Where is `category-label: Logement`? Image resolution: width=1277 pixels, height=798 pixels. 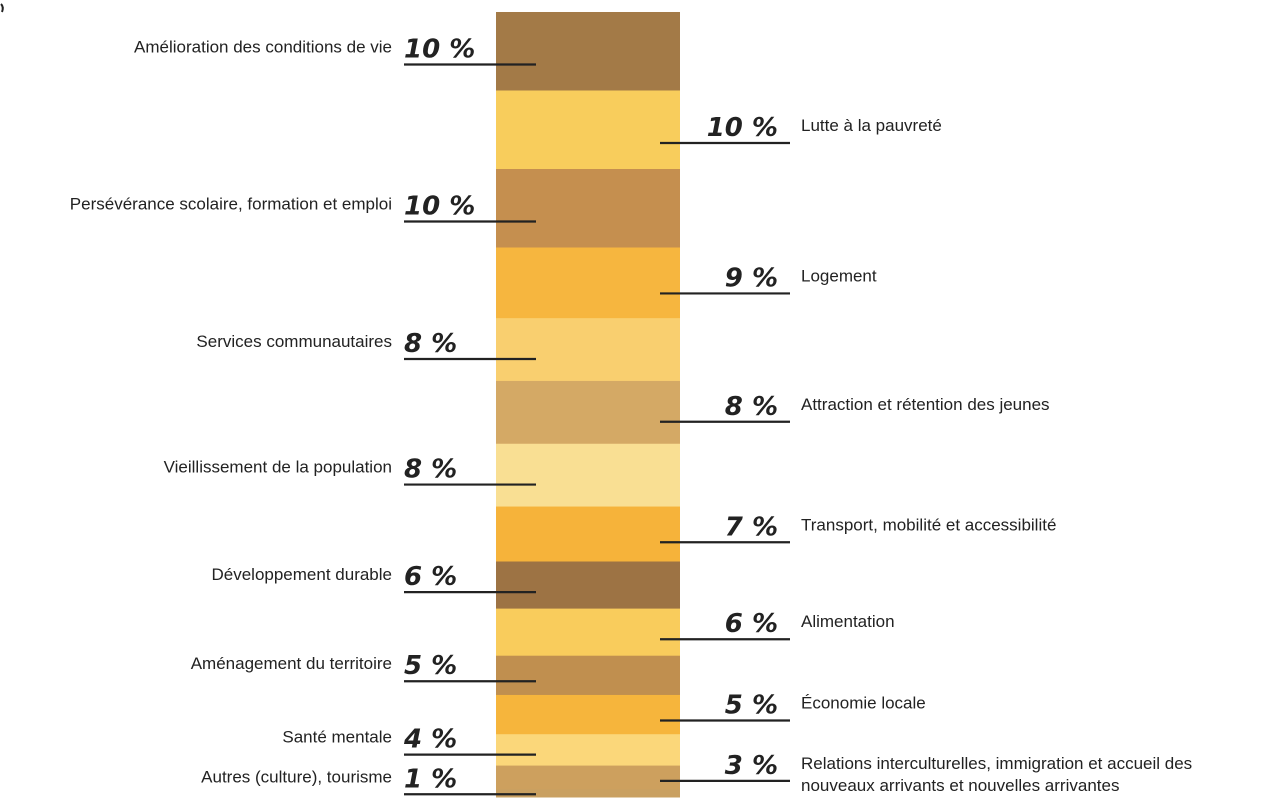
category-label: Logement is located at coordinates (839, 275).